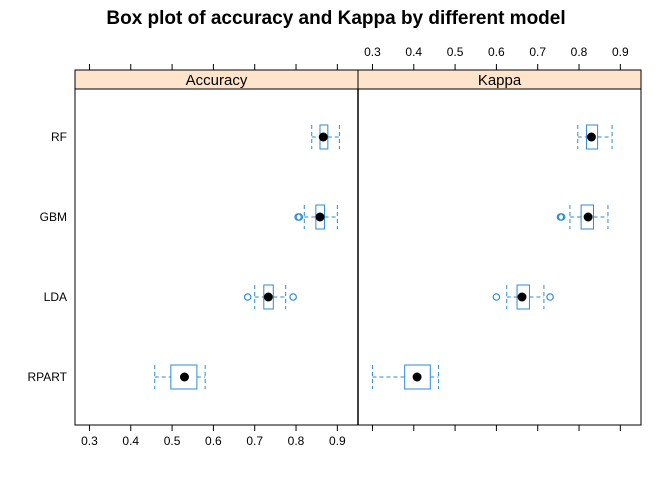  I want to click on box-accuracy-gbm, so click(316, 217).